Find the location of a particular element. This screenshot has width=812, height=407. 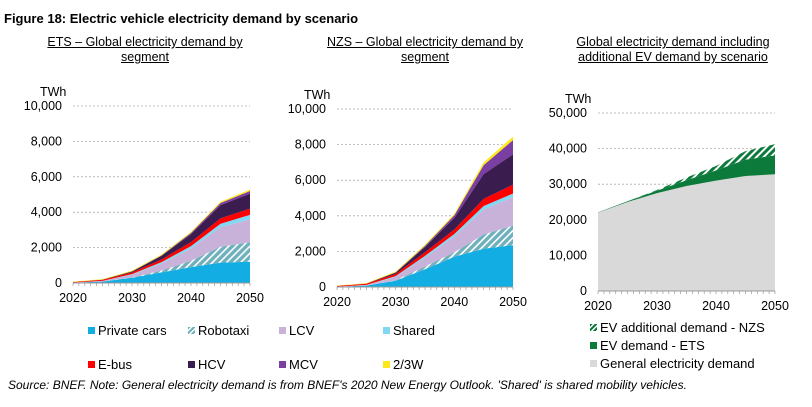

legend-item: EV additional demand - NZS is located at coordinates (677, 327).